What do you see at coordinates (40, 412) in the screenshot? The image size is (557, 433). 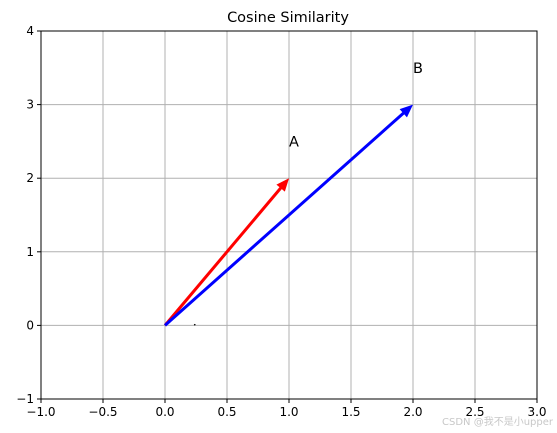 I see `x-tick-label: −1.0` at bounding box center [40, 412].